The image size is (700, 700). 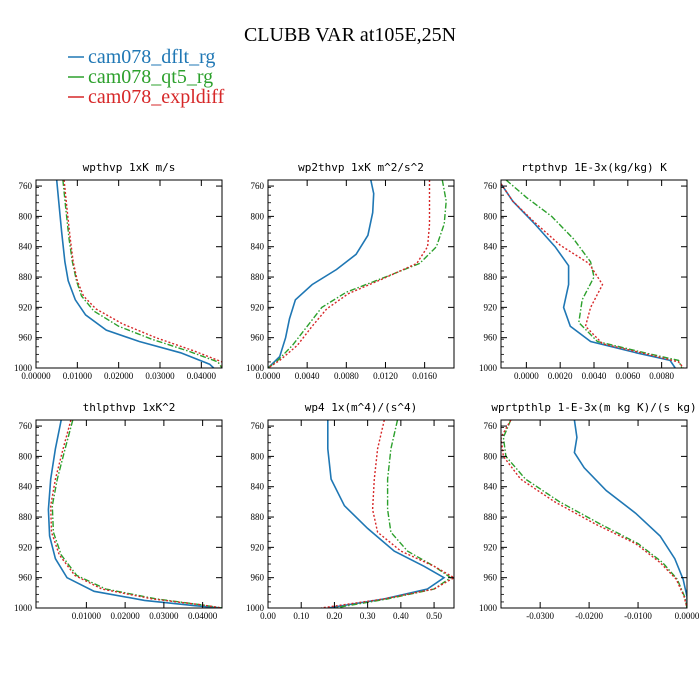 What do you see at coordinates (434, 616) in the screenshot?
I see `x-tick-label: 0.50` at bounding box center [434, 616].